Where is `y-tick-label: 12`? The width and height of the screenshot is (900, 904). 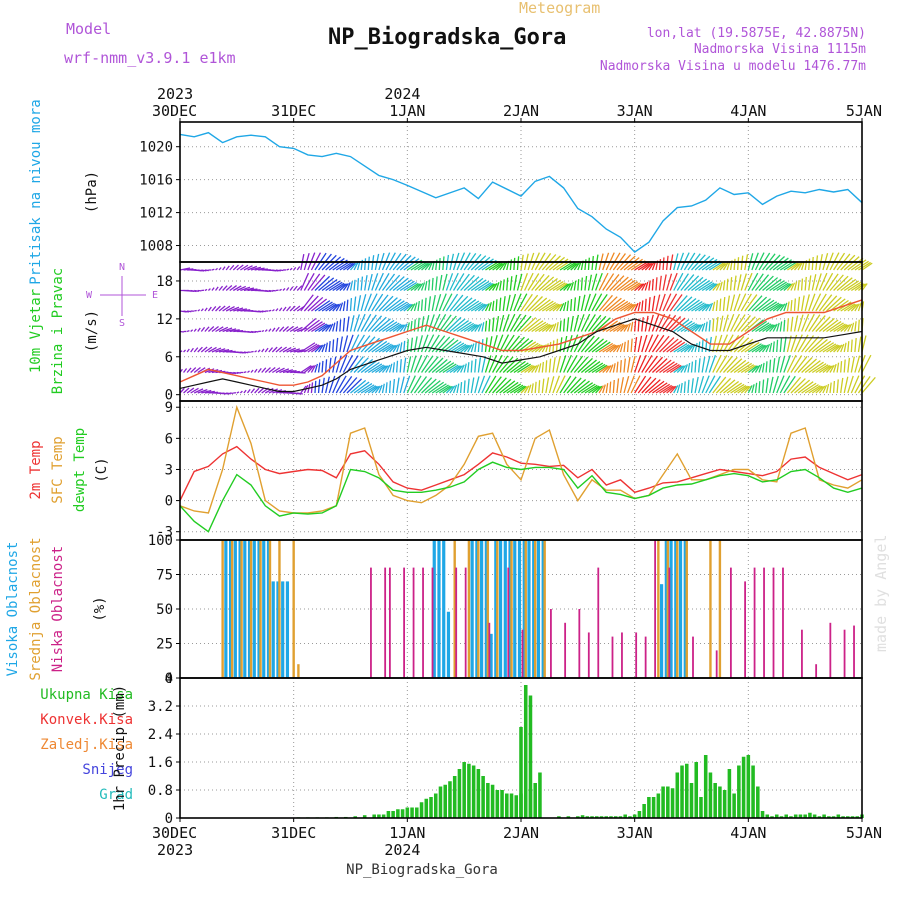 y-tick-label: 12 is located at coordinates (164, 320).